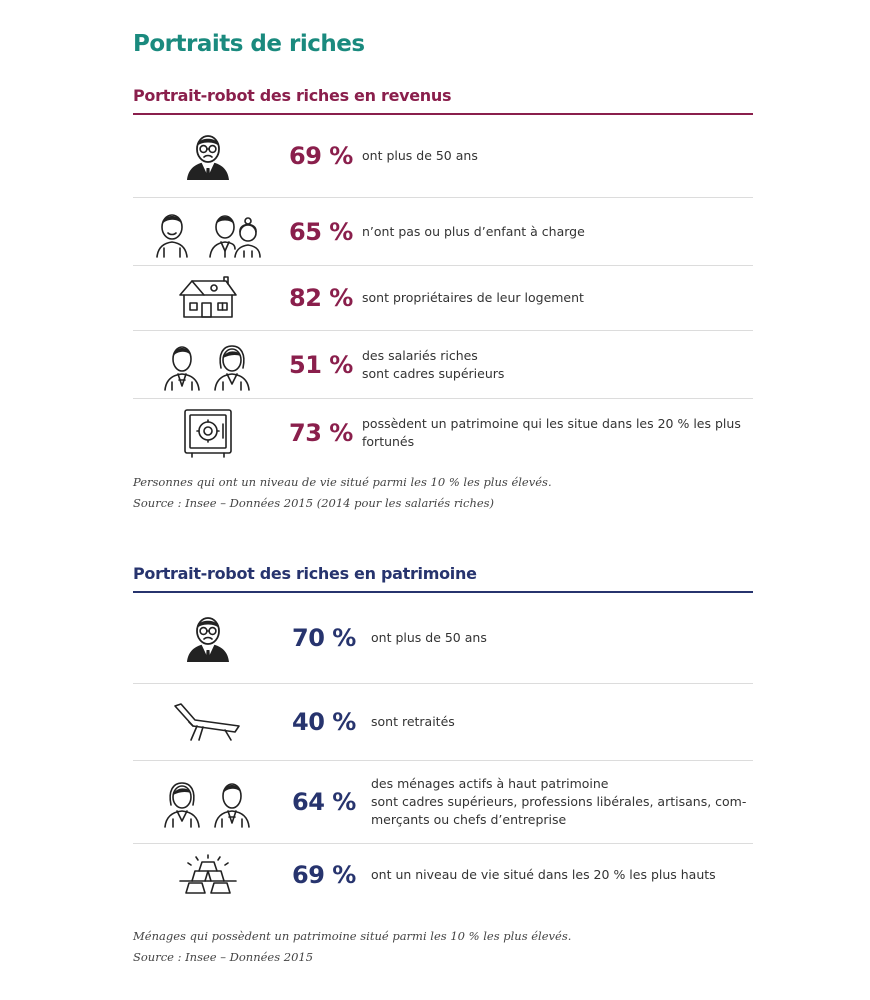  Describe the element at coordinates (429, 637) in the screenshot. I see `wealth-age-description: ont plus de 50 ans` at that location.